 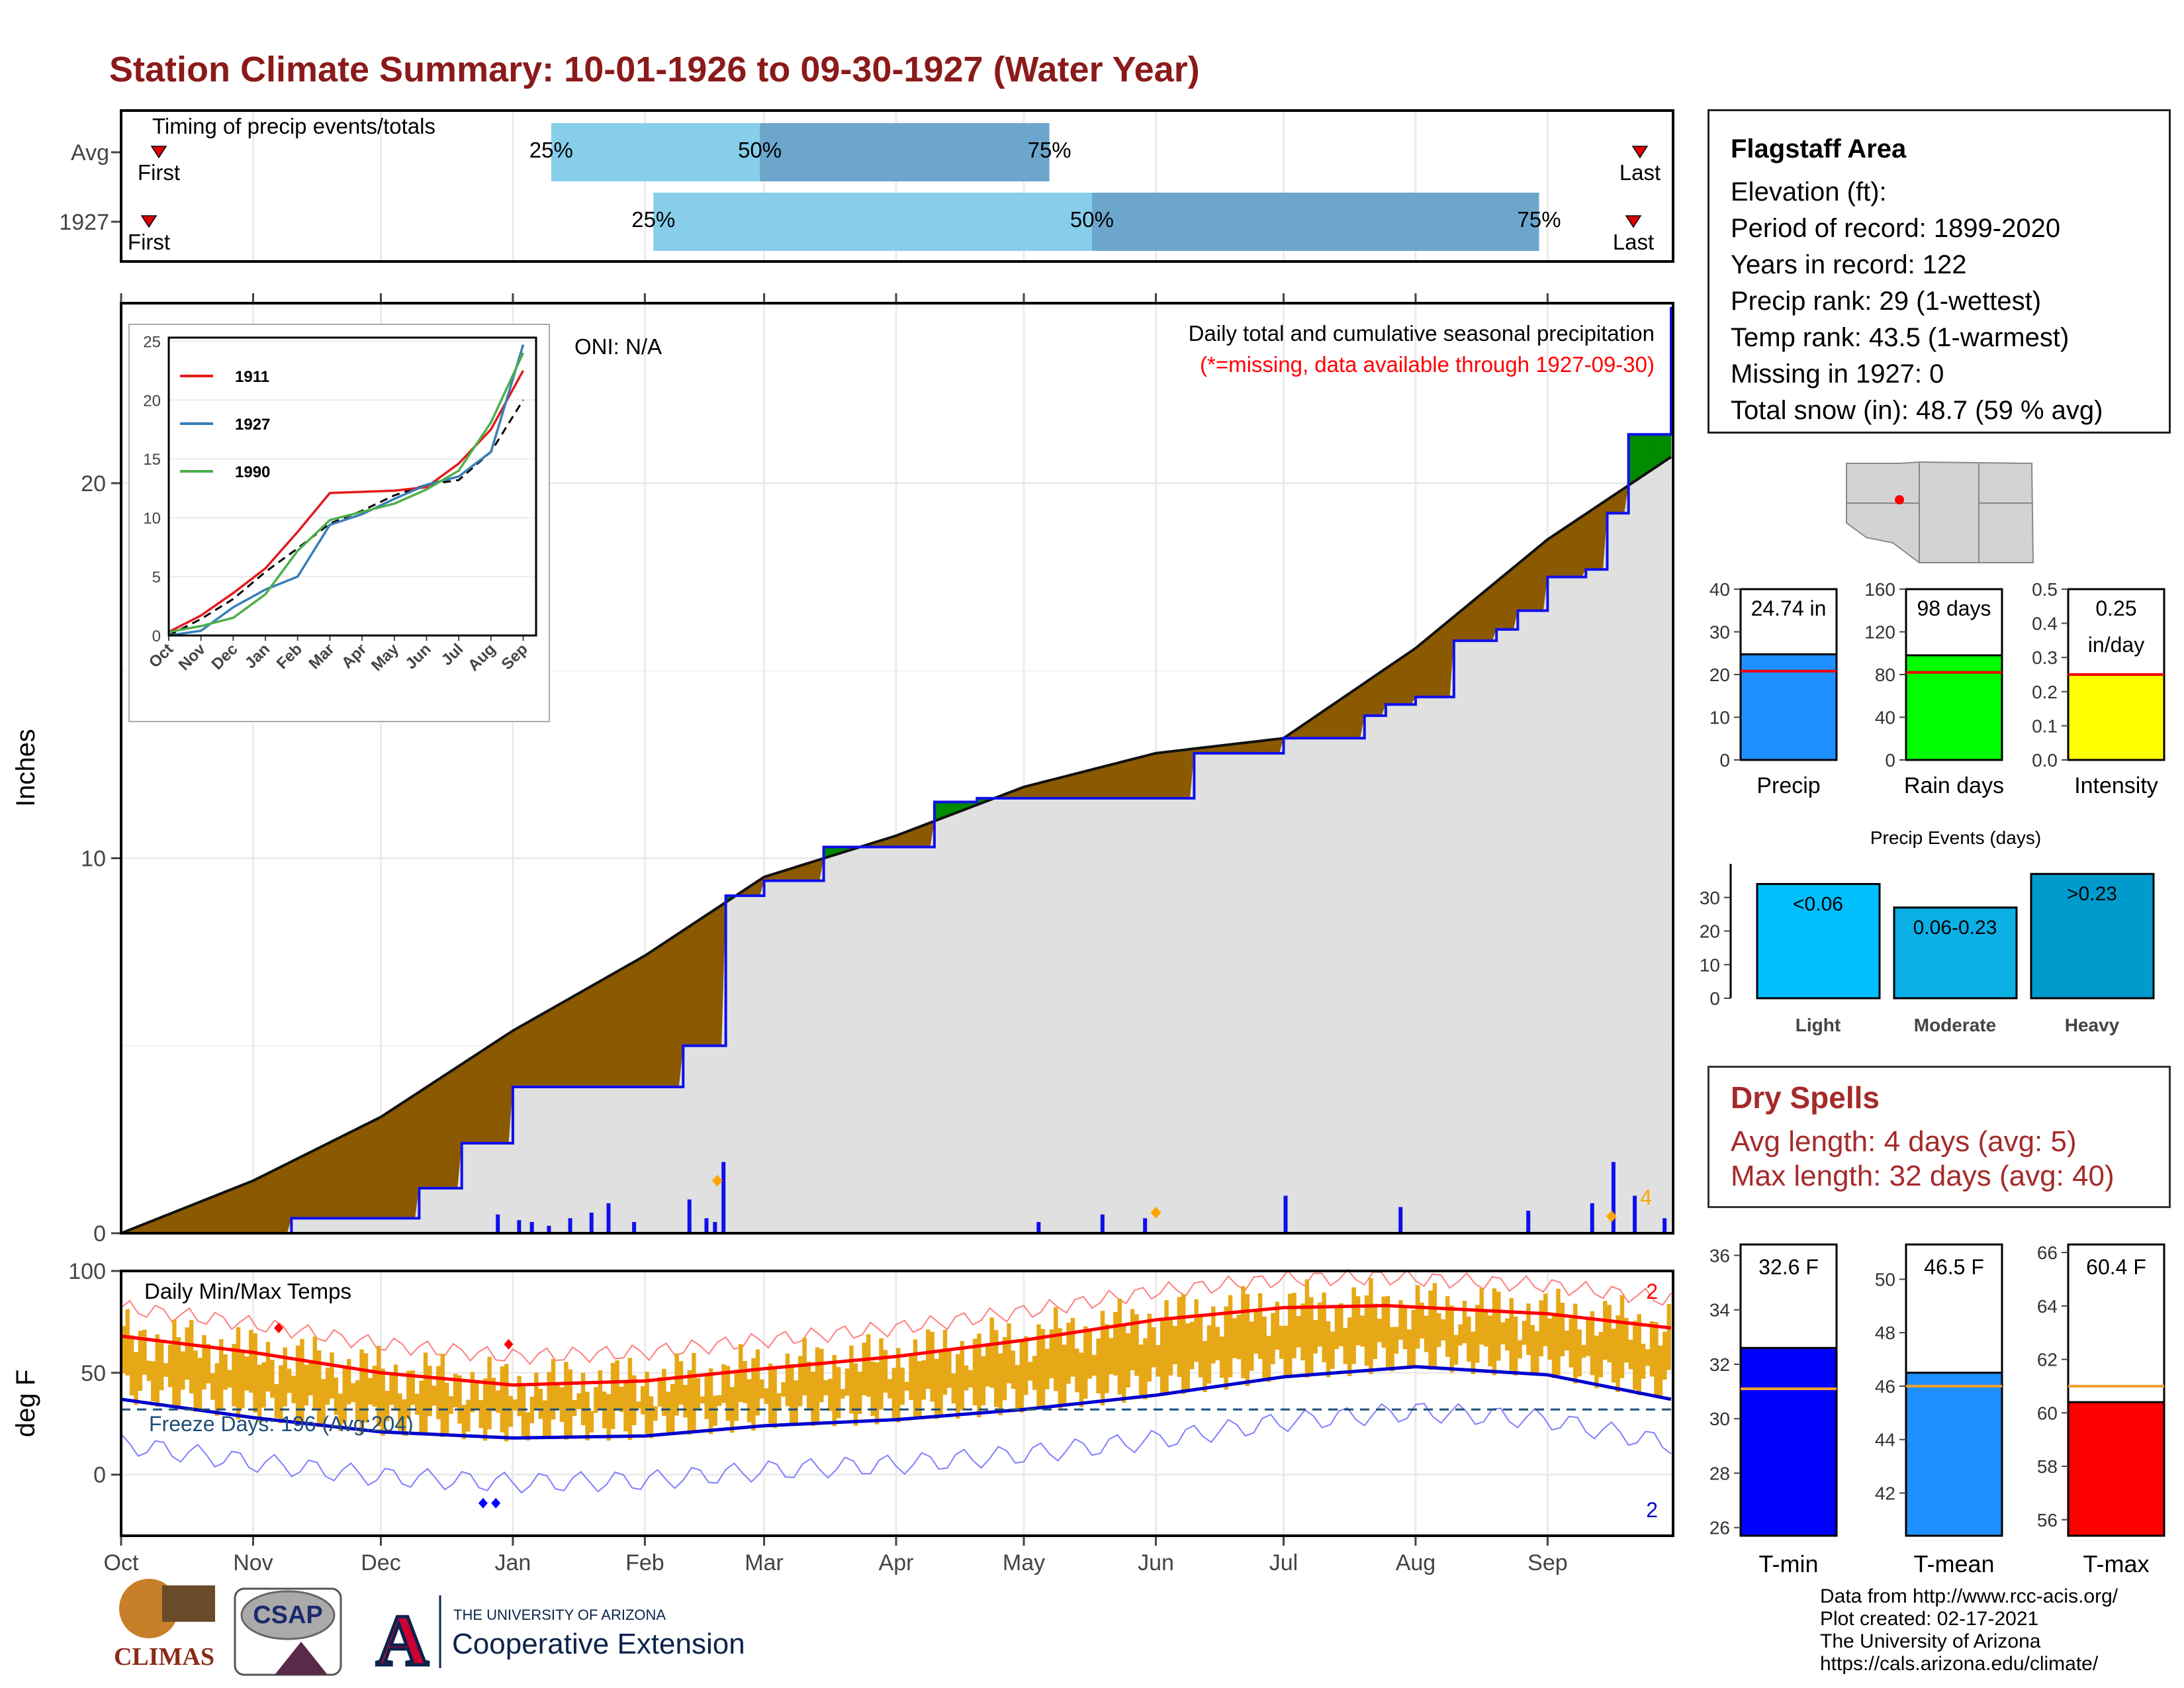 What do you see at coordinates (152, 342) in the screenshot?
I see `inset-ytick: 25` at bounding box center [152, 342].